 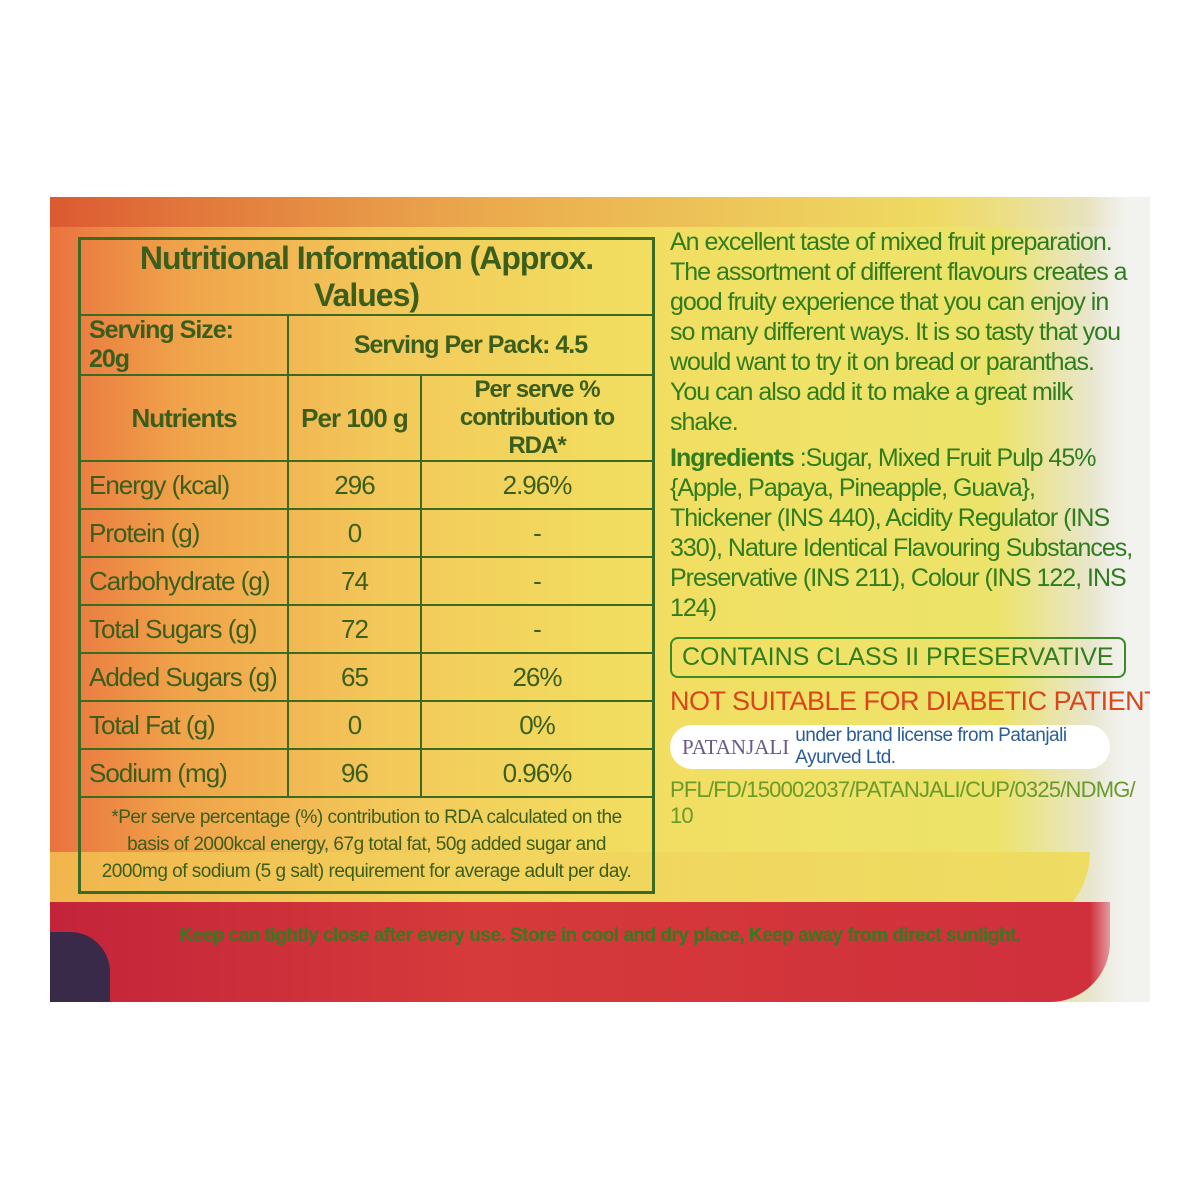 What do you see at coordinates (732, 458) in the screenshot?
I see `ingredients-label: Ingredients` at bounding box center [732, 458].